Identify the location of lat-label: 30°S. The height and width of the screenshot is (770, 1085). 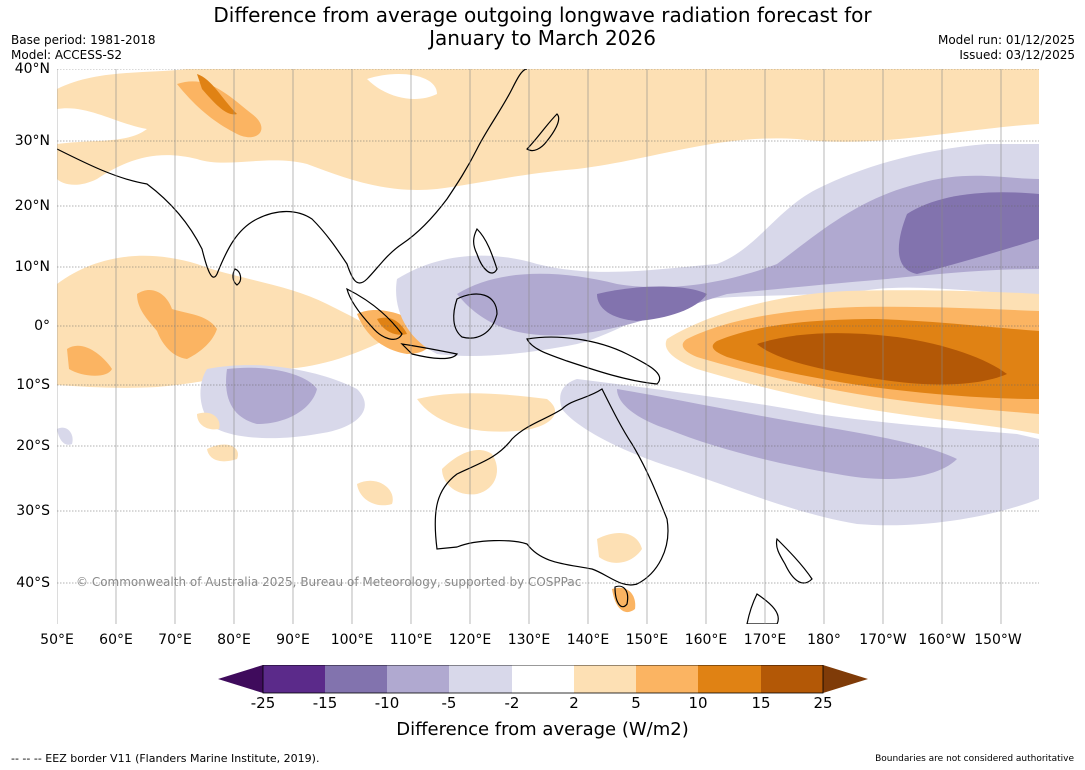
(33, 511).